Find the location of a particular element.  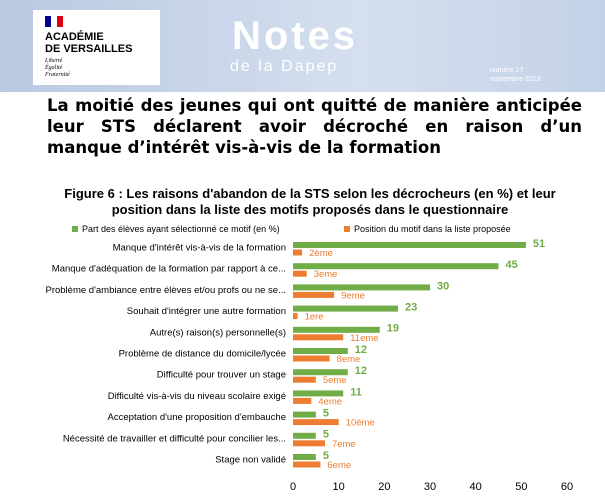

x-tick-label: 50 is located at coordinates (521, 487).